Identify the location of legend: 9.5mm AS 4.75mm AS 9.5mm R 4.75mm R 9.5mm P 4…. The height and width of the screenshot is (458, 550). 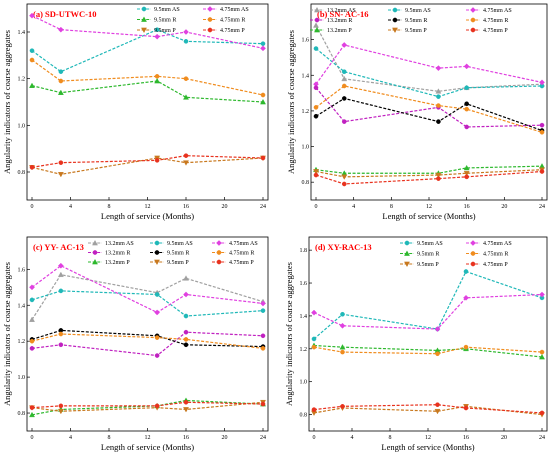
(193, 20).